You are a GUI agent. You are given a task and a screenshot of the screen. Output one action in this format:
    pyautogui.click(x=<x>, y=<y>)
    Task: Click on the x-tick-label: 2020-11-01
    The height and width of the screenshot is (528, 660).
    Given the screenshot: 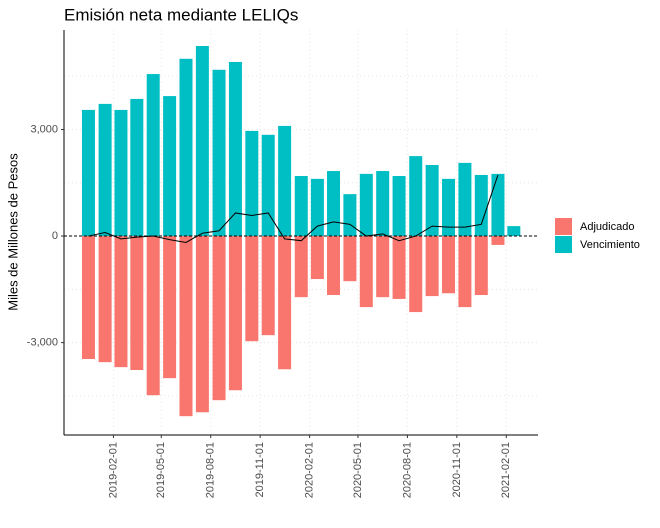 What is the action you would take?
    pyautogui.click(x=457, y=469)
    